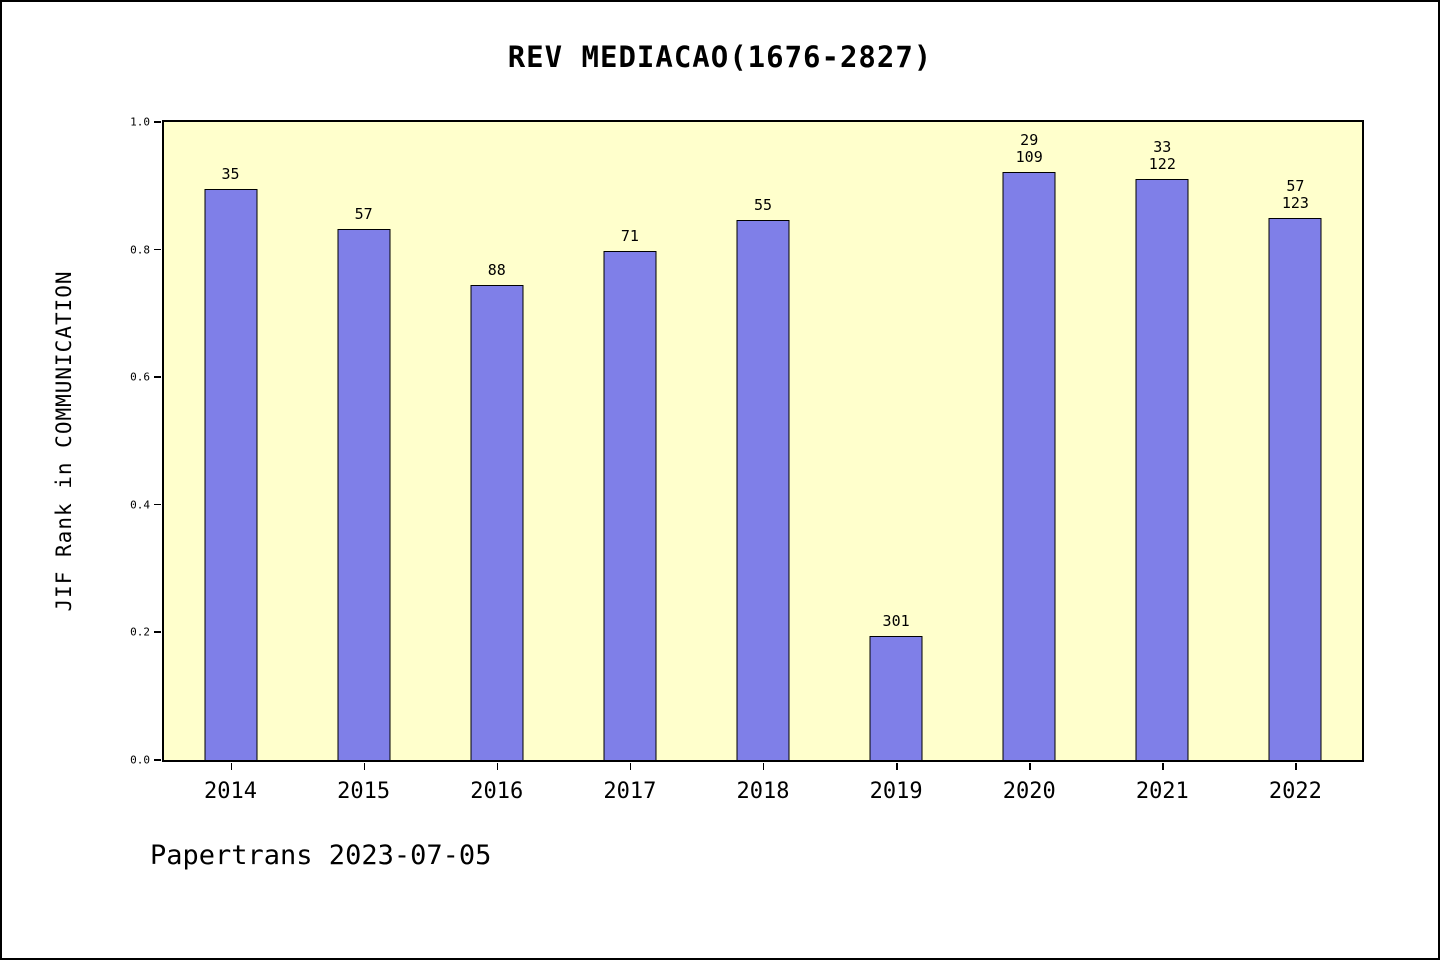 This screenshot has height=960, width=1440. I want to click on bar-slot: 71 2017, so click(629, 463).